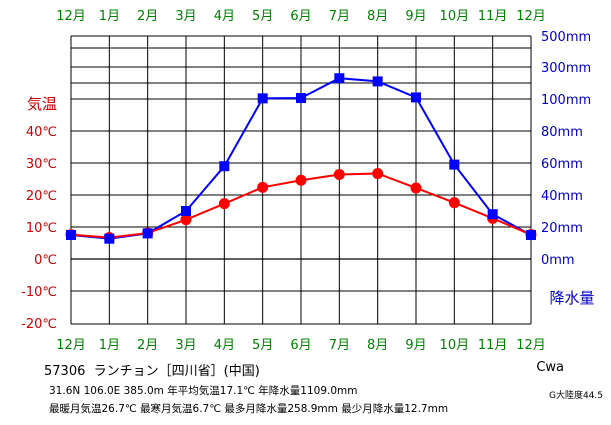  What do you see at coordinates (558, 260) in the screenshot?
I see `precipitation-tick-label: 0mm` at bounding box center [558, 260].